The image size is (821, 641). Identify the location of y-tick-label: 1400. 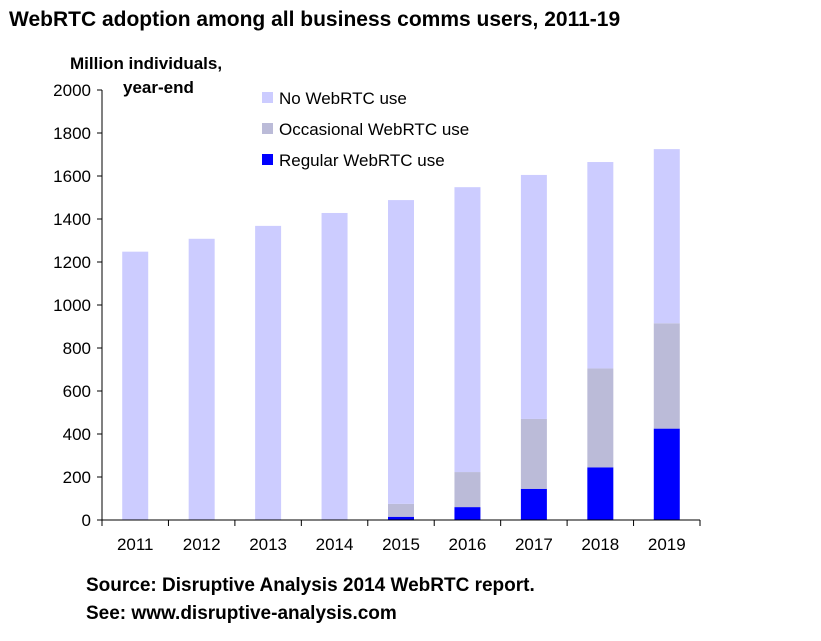
(72, 219).